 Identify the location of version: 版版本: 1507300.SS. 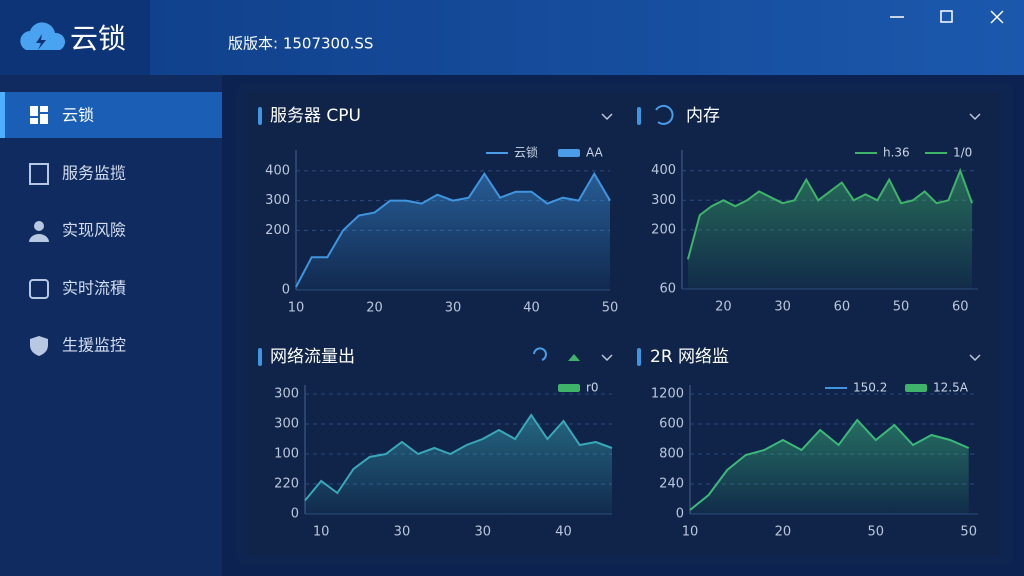
(300, 44).